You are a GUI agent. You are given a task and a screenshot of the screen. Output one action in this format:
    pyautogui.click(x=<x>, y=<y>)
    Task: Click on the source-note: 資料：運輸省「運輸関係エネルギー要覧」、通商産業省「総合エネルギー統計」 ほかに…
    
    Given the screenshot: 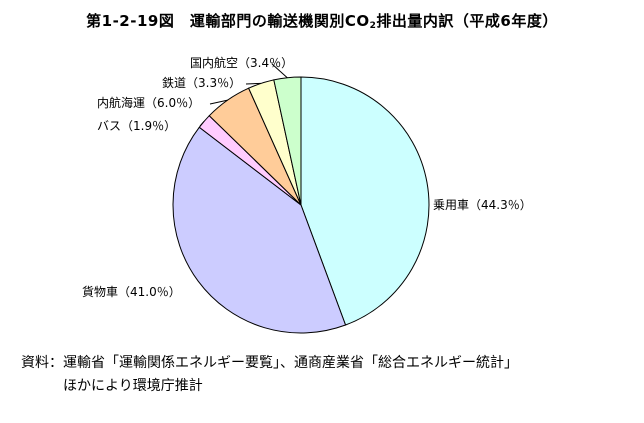 What is the action you would take?
    pyautogui.click(x=269, y=375)
    